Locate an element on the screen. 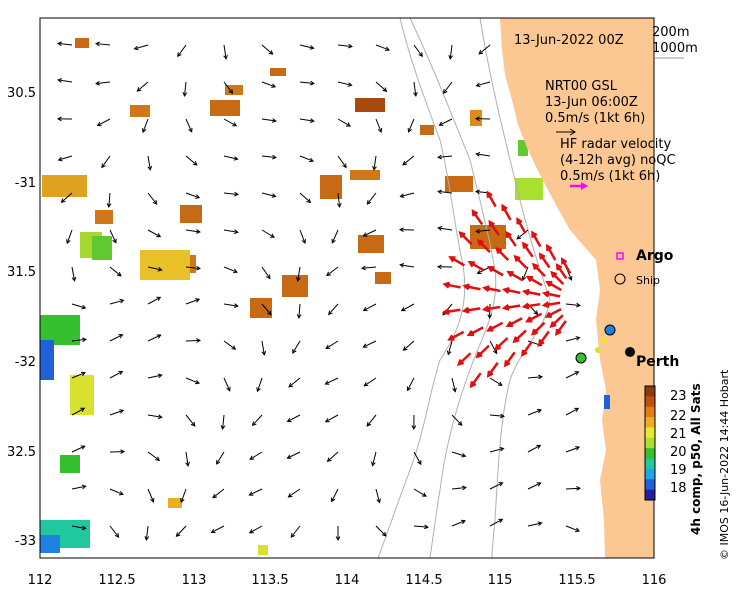 Image resolution: width=740 pixels, height=592 pixels. x-tick: 116 is located at coordinates (654, 580).